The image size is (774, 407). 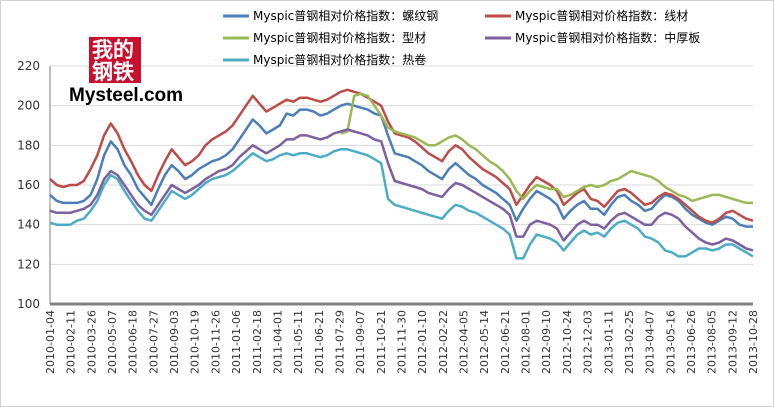 What do you see at coordinates (236, 342) in the screenshot?
I see `x-tick-label: 2011-01-06` at bounding box center [236, 342].